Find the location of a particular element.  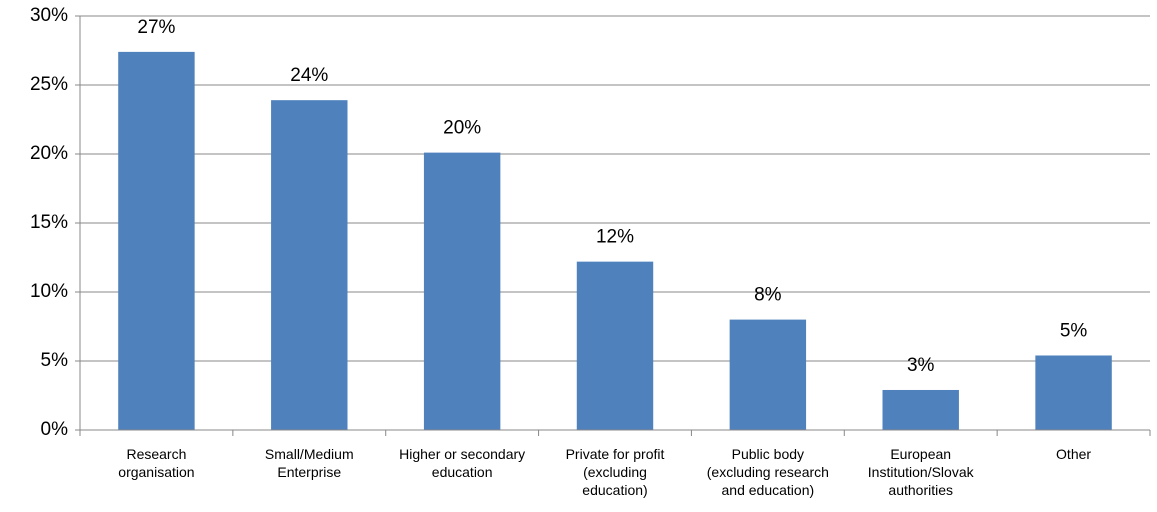

y-tick-label: 30% is located at coordinates (49, 15).